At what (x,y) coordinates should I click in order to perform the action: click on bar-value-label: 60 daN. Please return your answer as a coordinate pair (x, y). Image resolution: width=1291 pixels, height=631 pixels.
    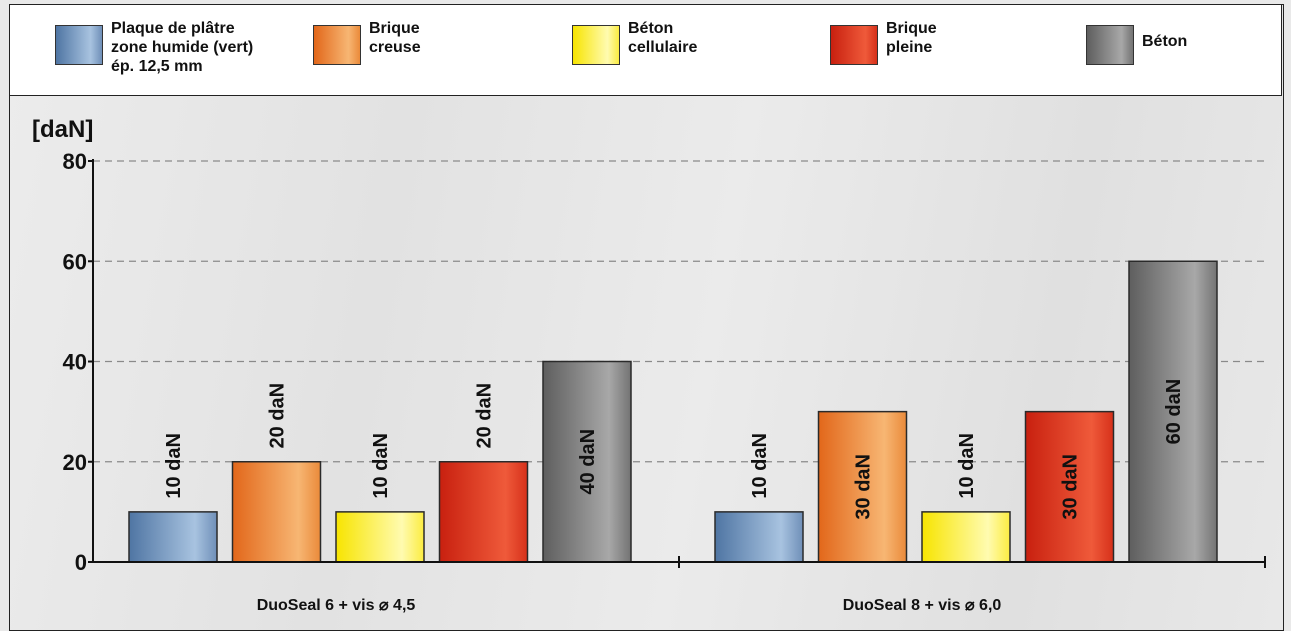
    Looking at the image, I should click on (1174, 412).